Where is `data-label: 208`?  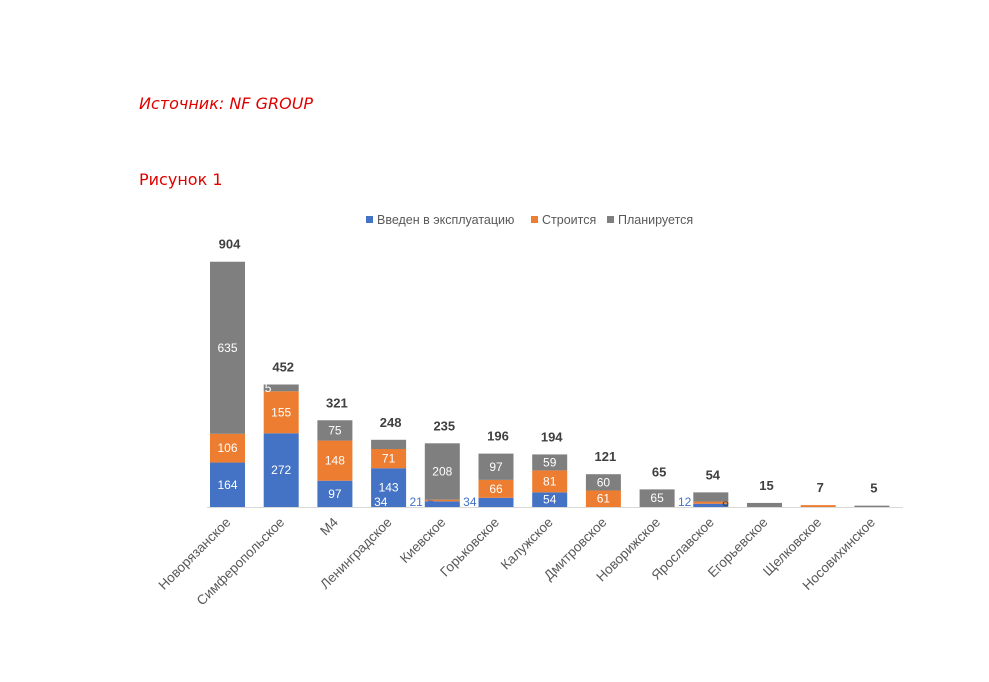
data-label: 208 is located at coordinates (442, 471).